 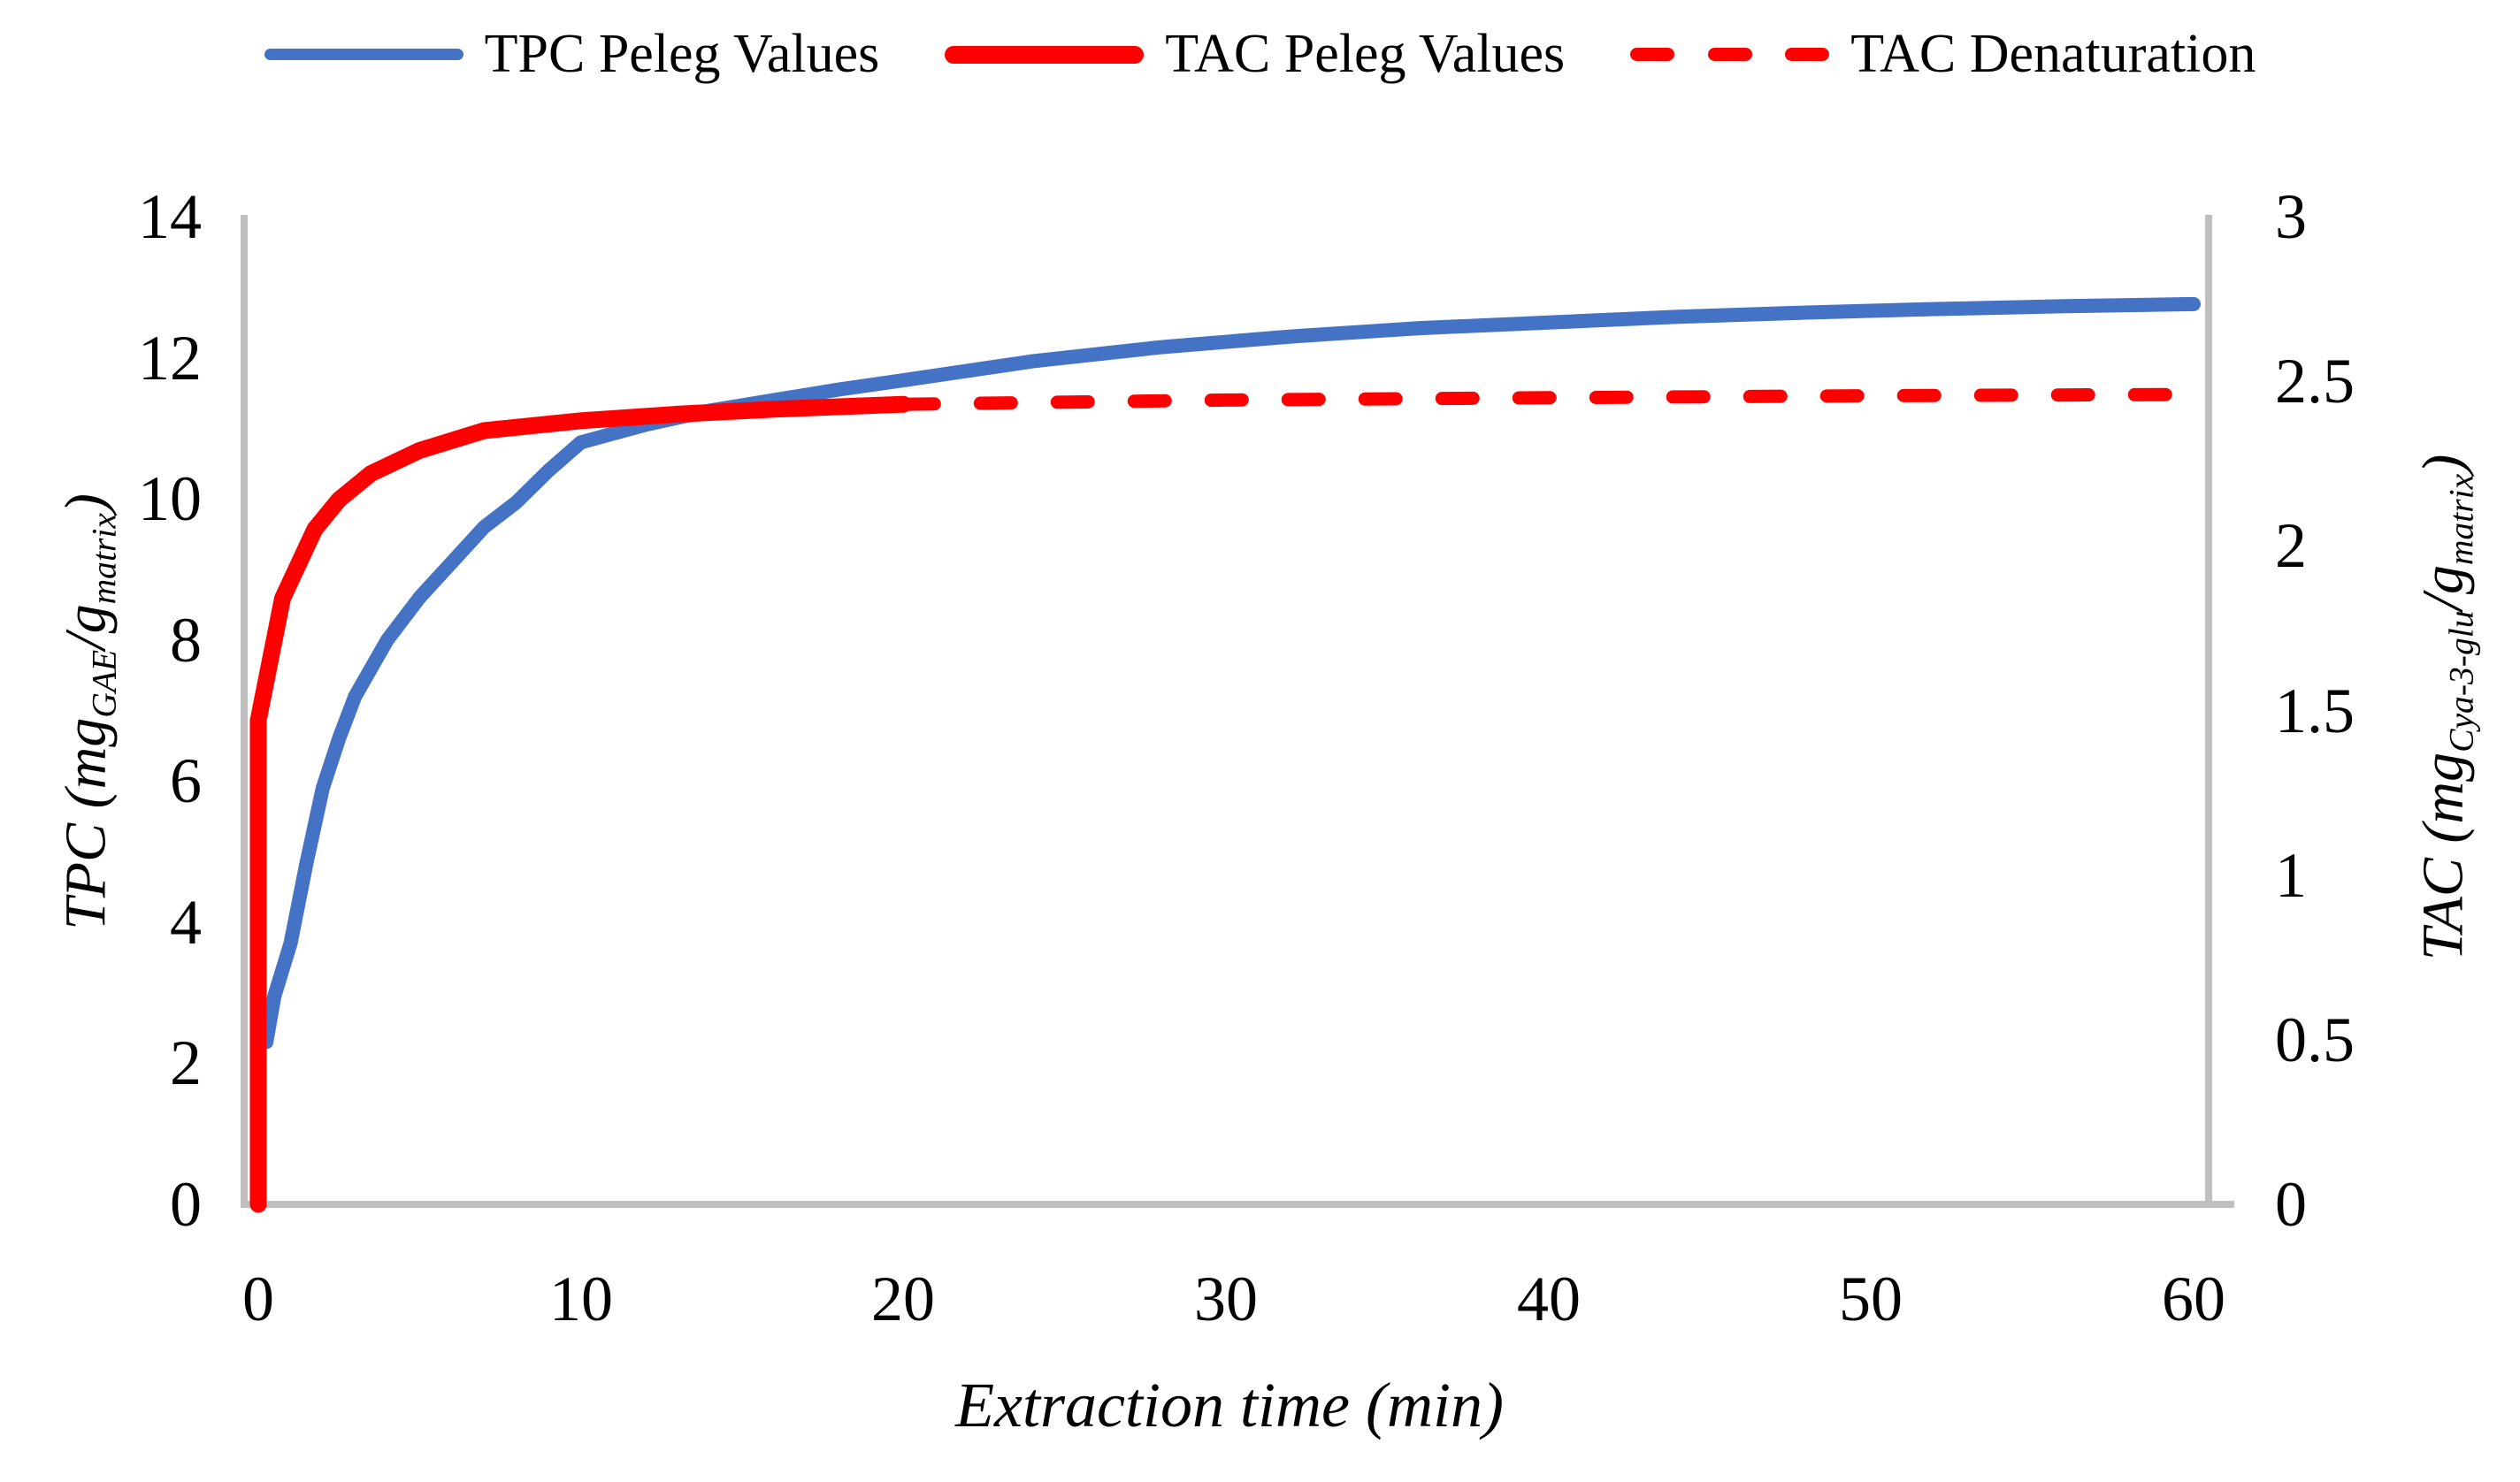 What do you see at coordinates (2053, 54) in the screenshot?
I see `legend-label: TAC Denaturation` at bounding box center [2053, 54].